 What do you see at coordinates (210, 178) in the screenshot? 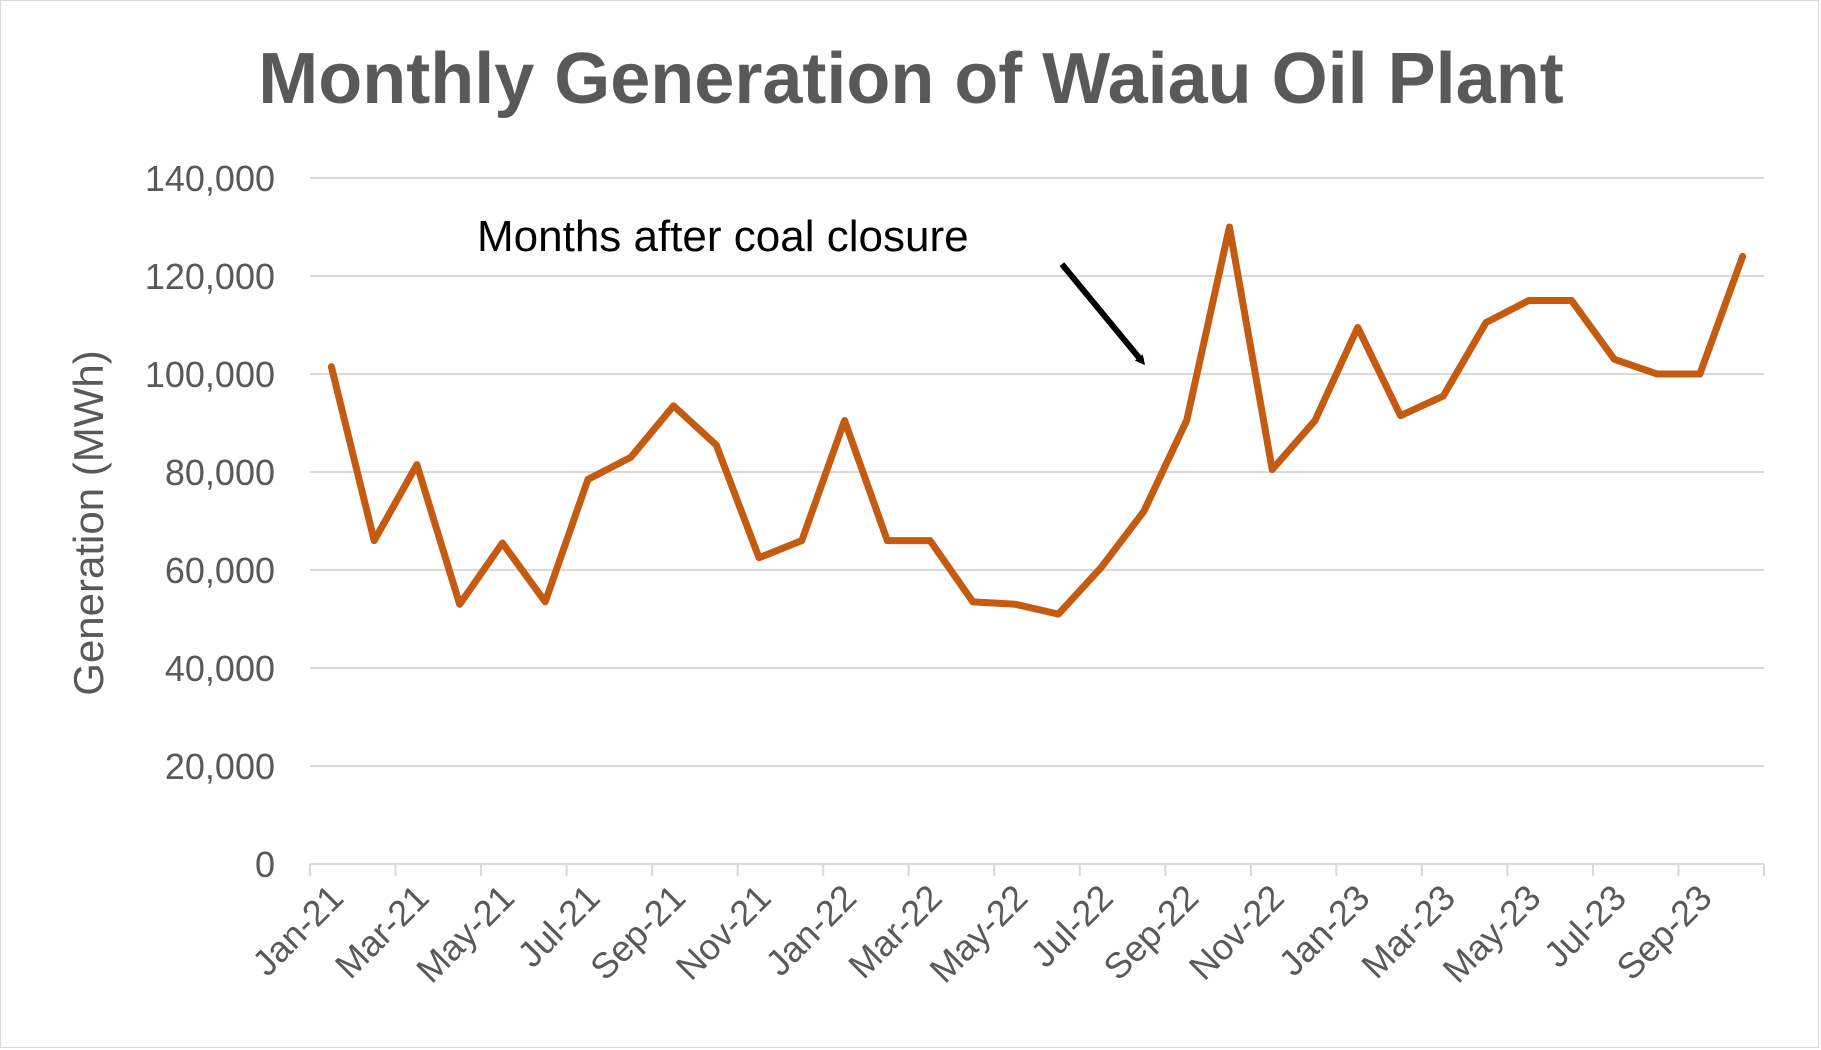
I see `y-tick-label: 140,000` at bounding box center [210, 178].